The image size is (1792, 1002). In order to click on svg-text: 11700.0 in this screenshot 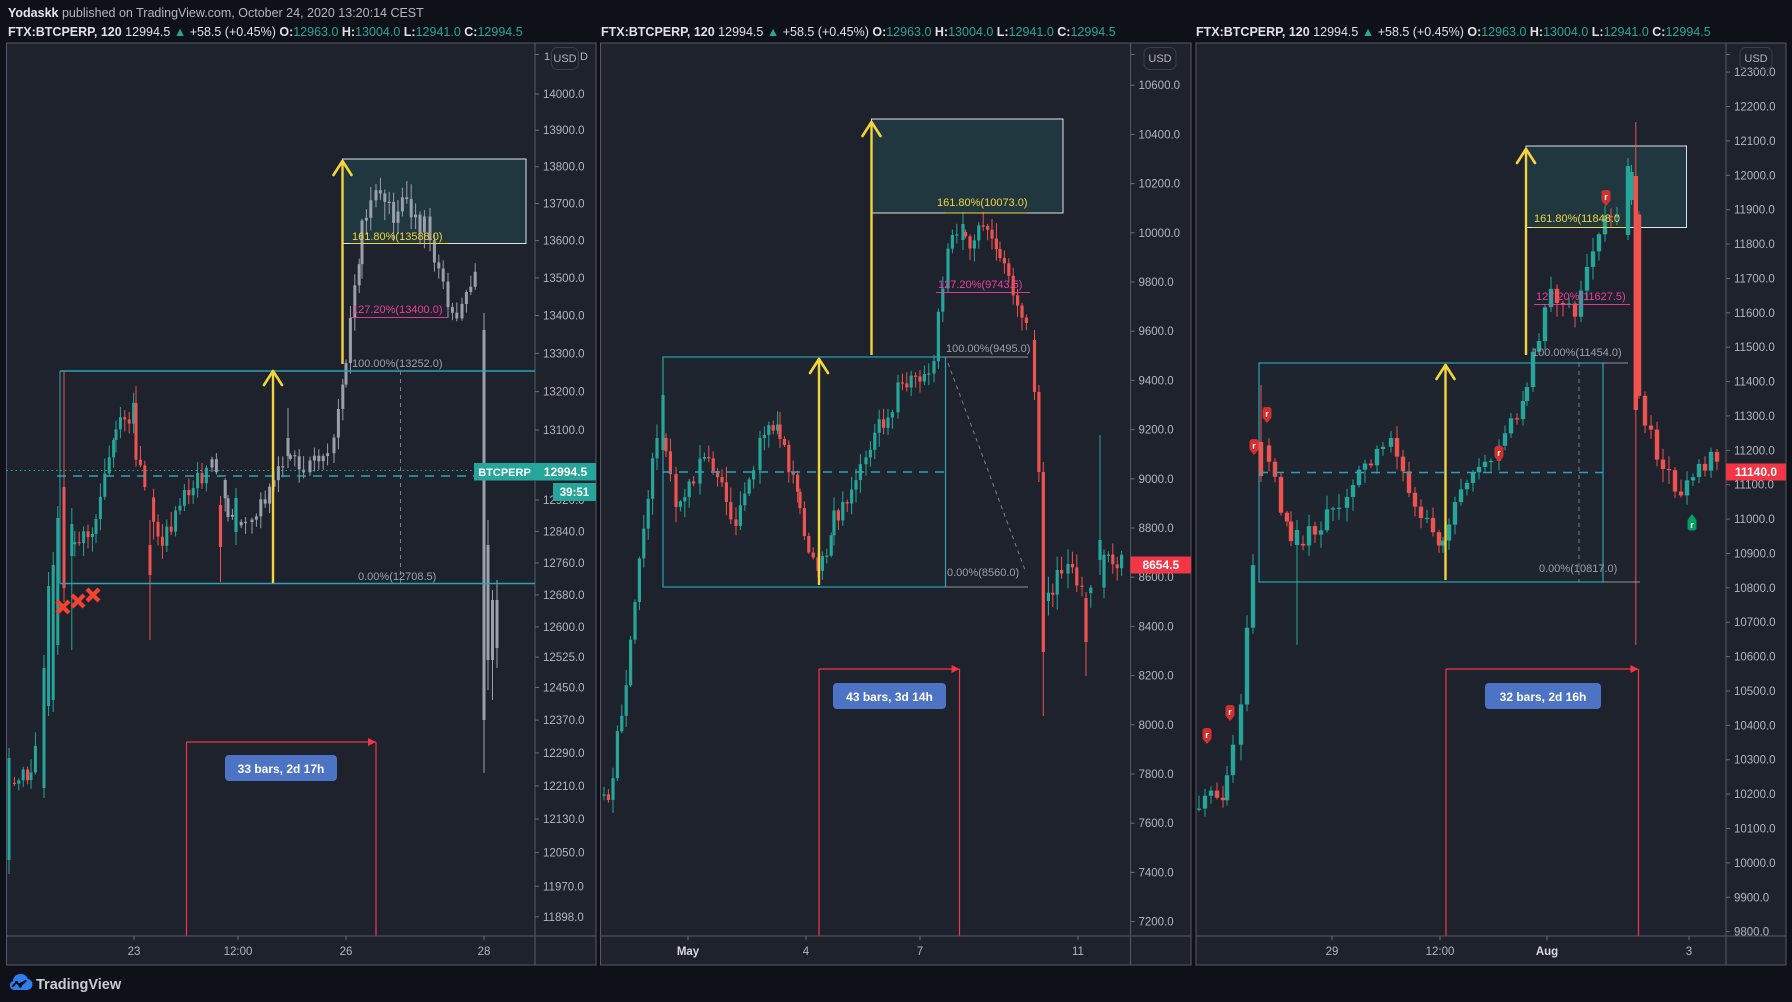, I will do `click(1754, 279)`.